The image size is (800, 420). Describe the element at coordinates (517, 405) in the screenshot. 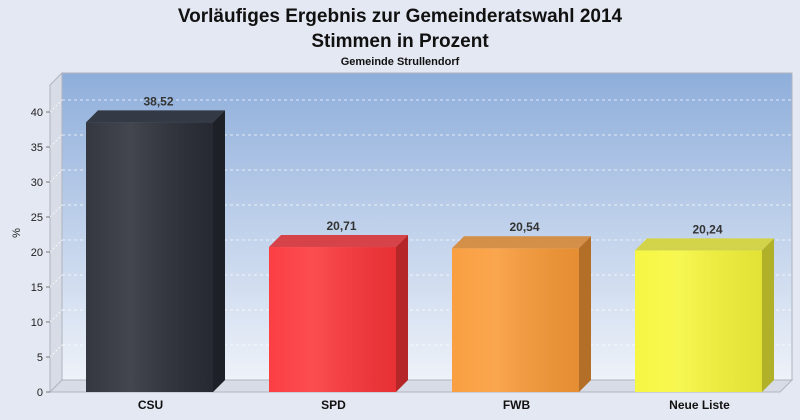

I see `x-tick-label: FWB` at that location.